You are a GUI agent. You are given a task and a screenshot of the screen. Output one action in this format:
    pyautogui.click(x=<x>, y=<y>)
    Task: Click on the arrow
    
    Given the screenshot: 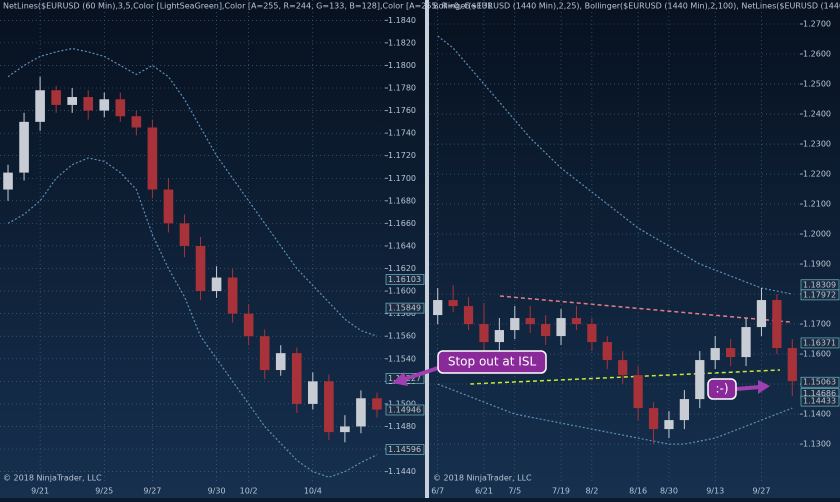 What is the action you would take?
    pyautogui.click(x=420, y=374)
    